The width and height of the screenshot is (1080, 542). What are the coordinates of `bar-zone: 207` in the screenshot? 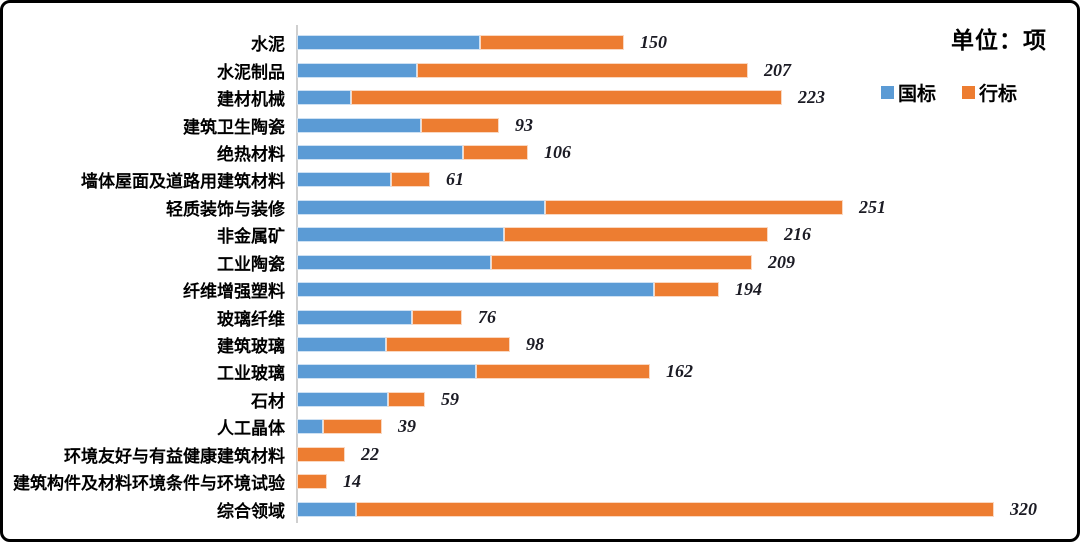 It's located at (681, 69).